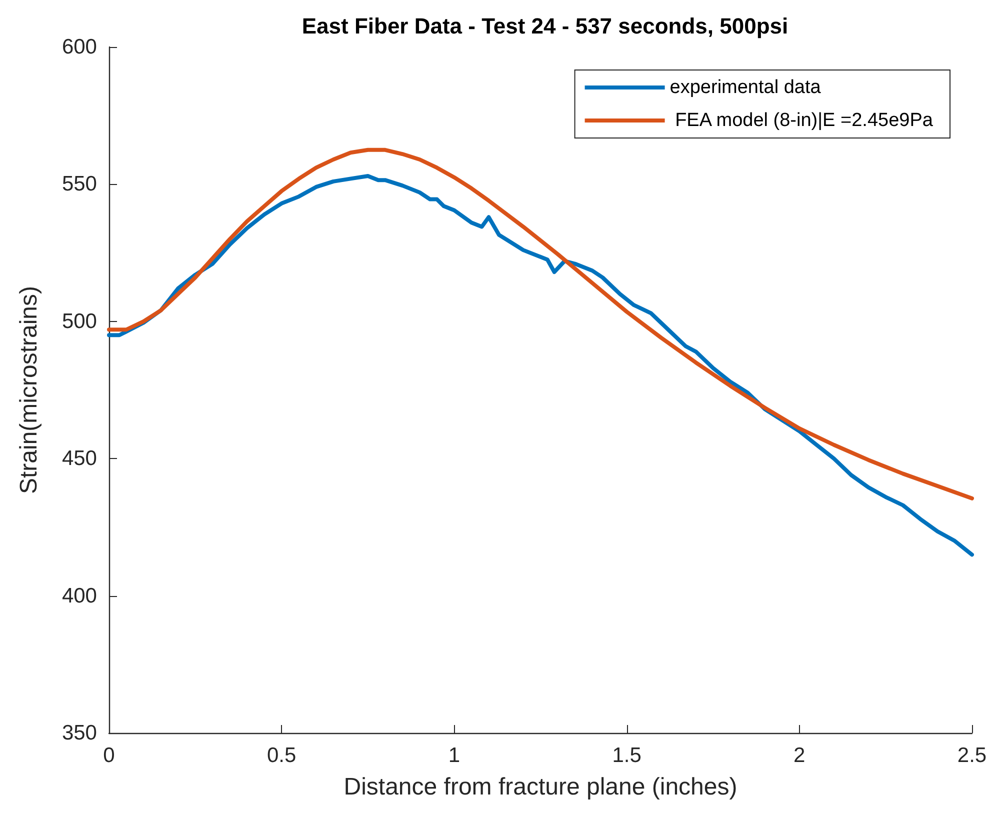 This screenshot has width=1000, height=820. Describe the element at coordinates (79, 184) in the screenshot. I see `y-tick-label: 550` at that location.